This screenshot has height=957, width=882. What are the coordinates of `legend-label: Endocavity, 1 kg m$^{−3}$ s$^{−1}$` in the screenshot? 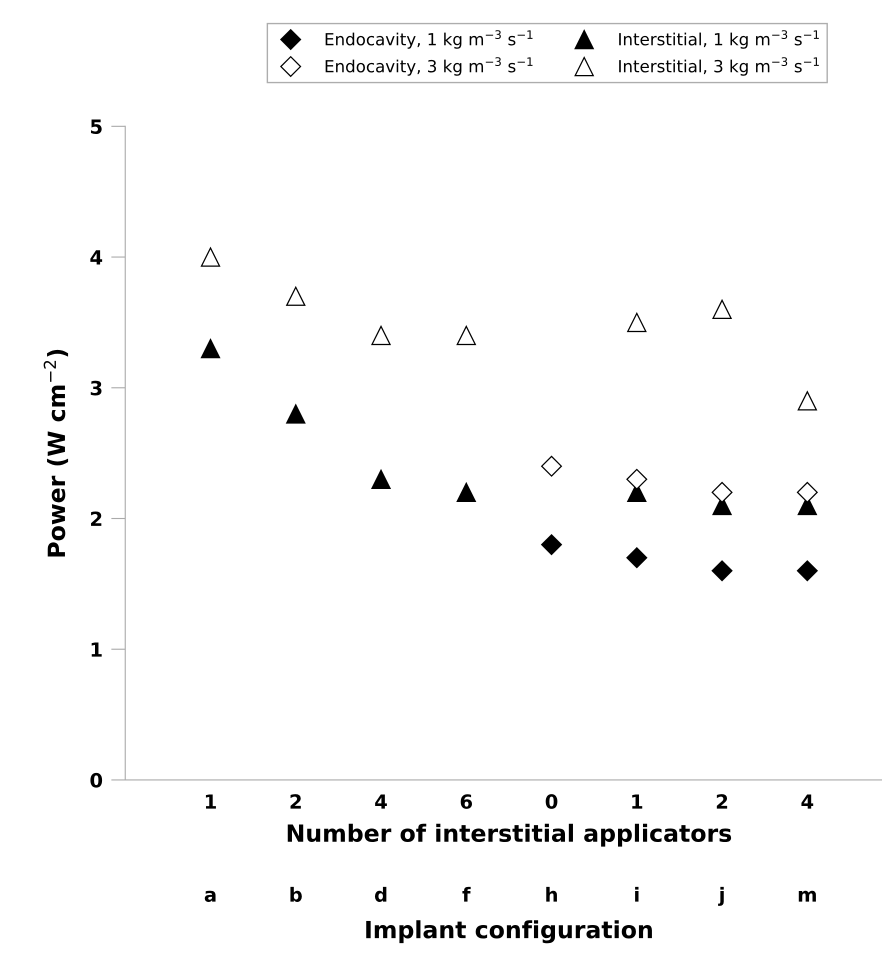 It's located at (429, 39).